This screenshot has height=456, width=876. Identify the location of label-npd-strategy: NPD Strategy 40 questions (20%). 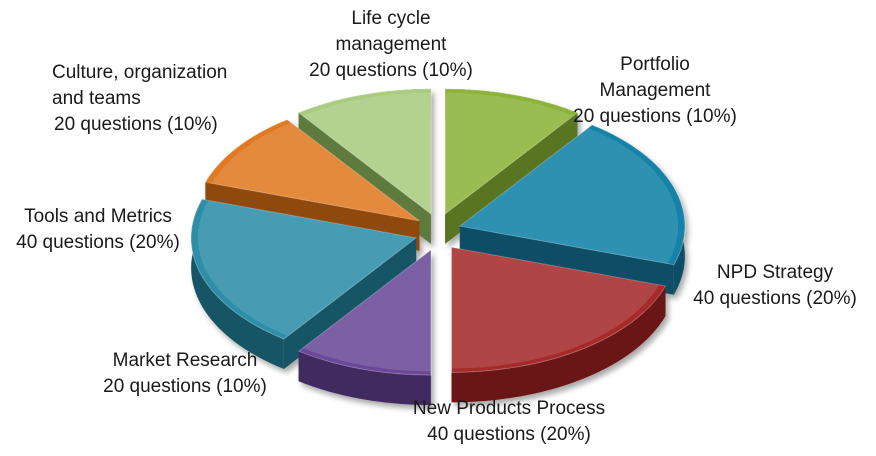
(775, 286).